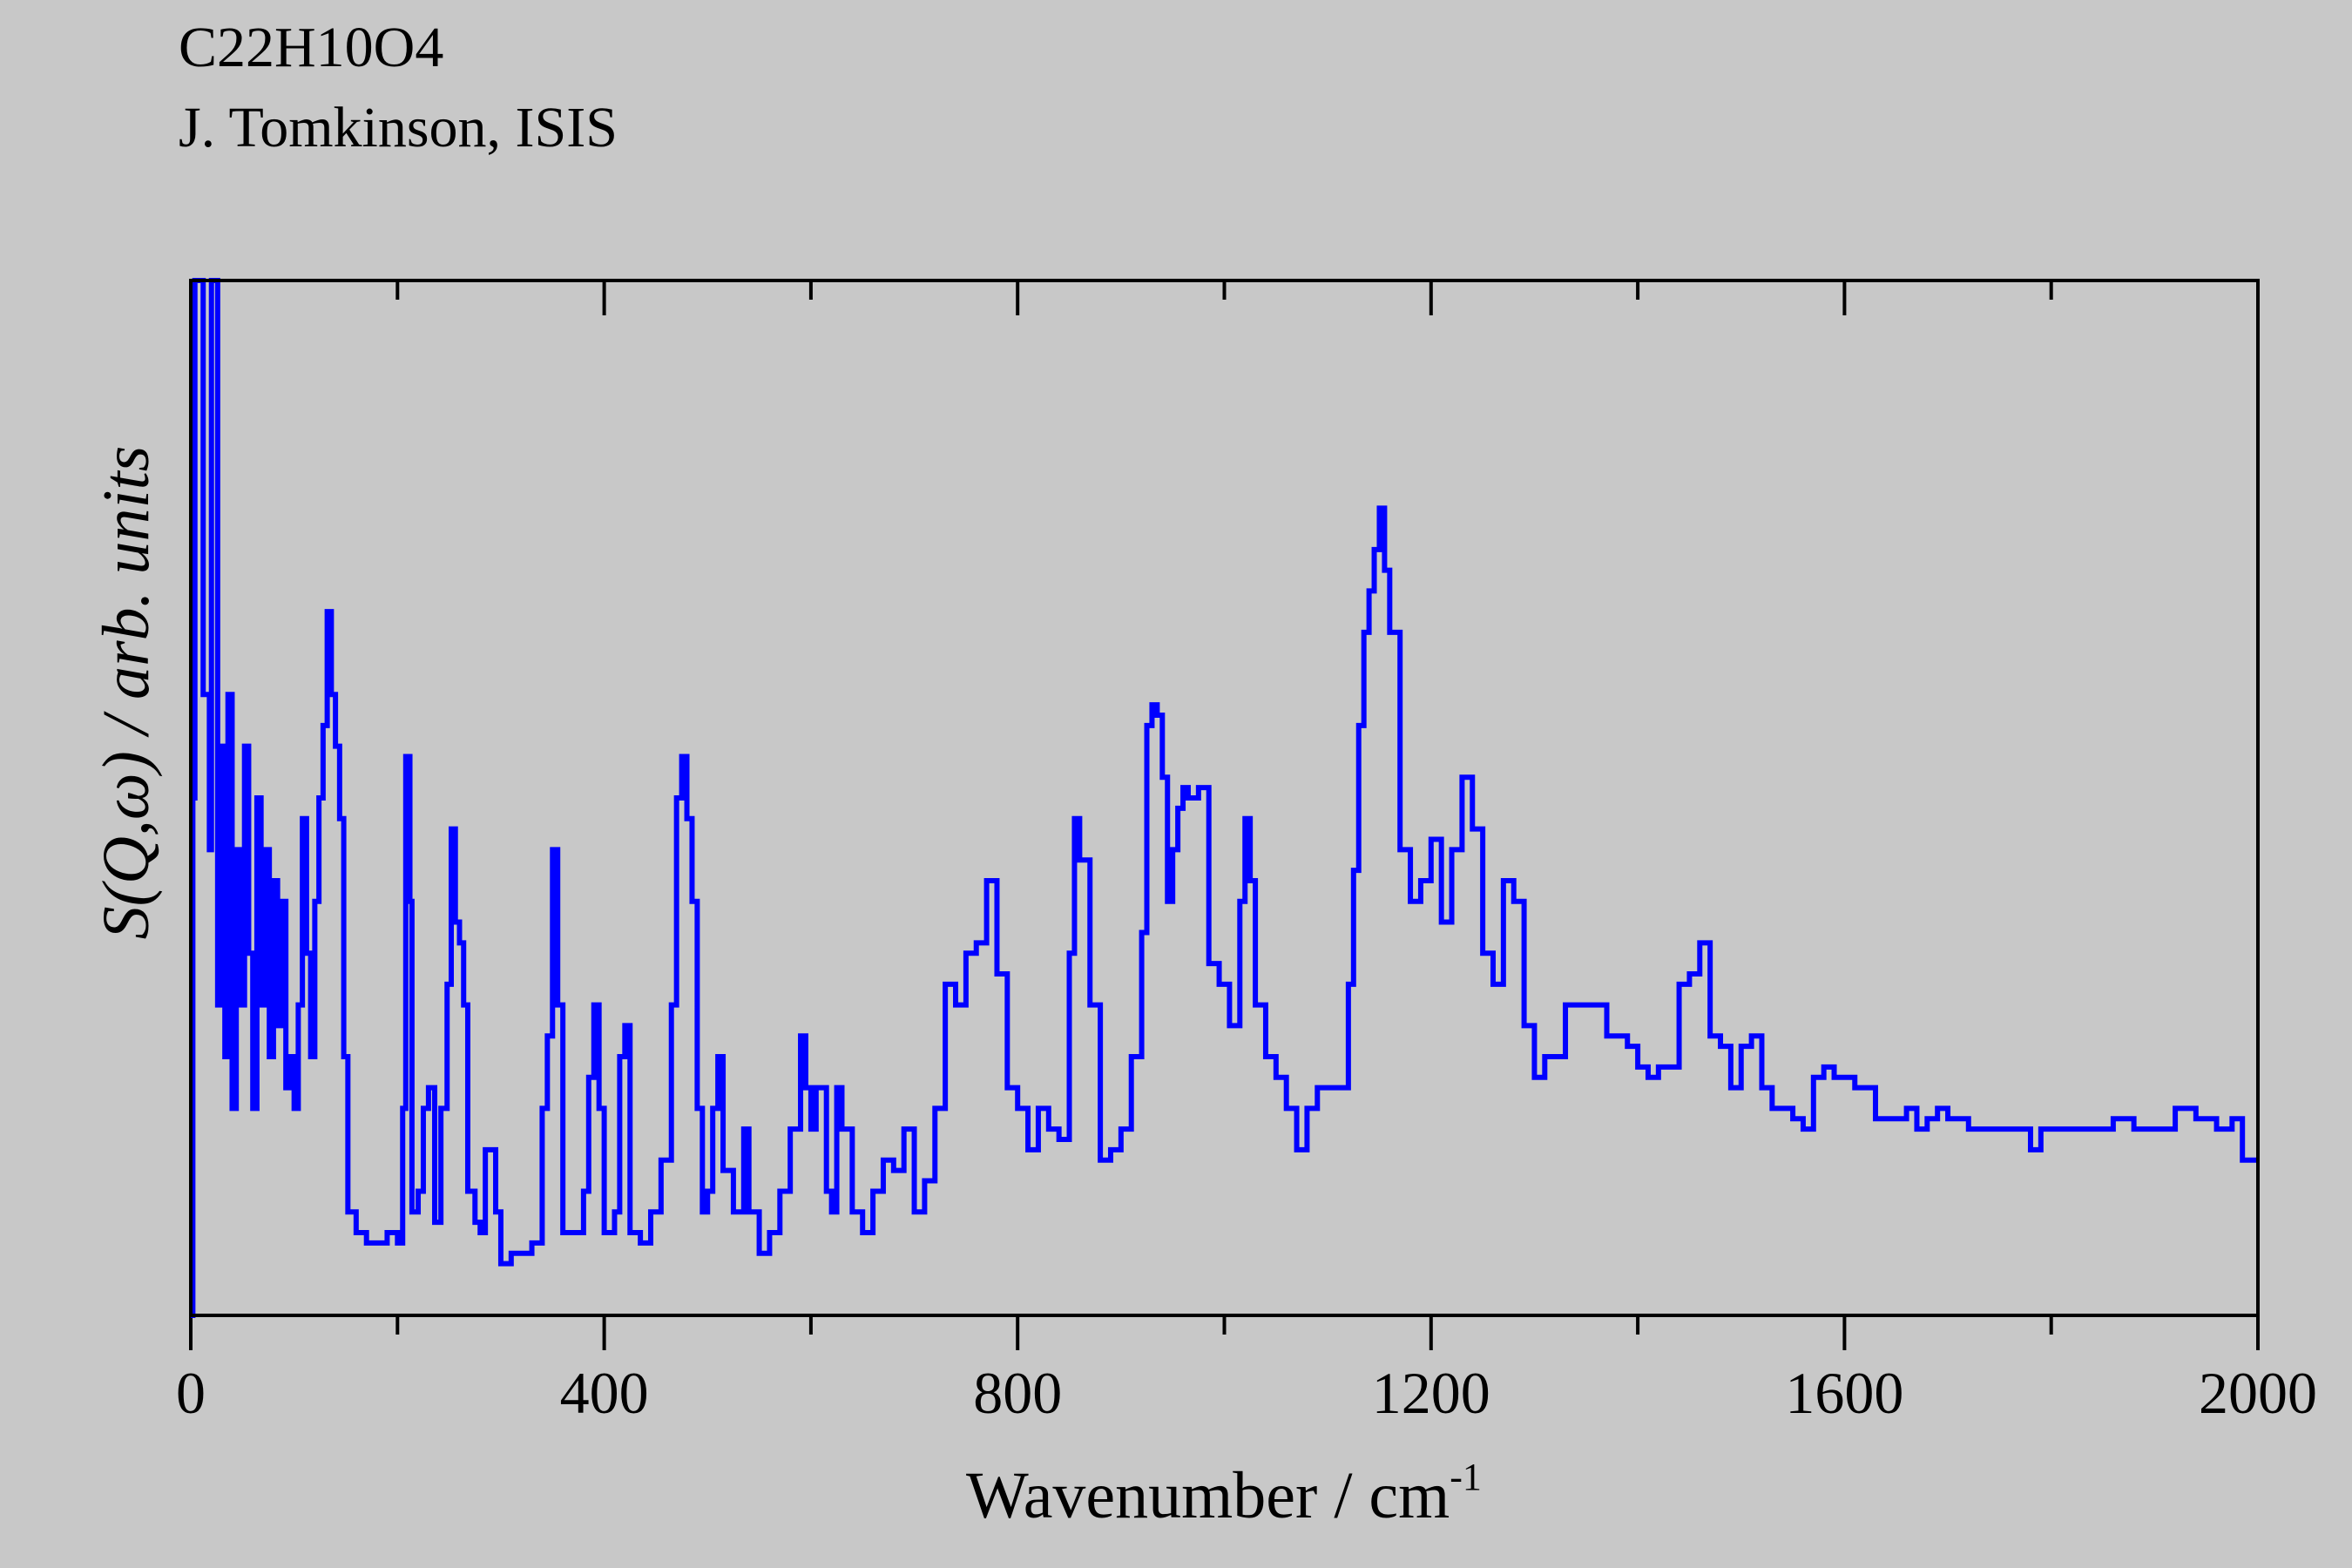 The width and height of the screenshot is (2352, 1568). What do you see at coordinates (1431, 1393) in the screenshot?
I see `x-tick-label: 1200` at bounding box center [1431, 1393].